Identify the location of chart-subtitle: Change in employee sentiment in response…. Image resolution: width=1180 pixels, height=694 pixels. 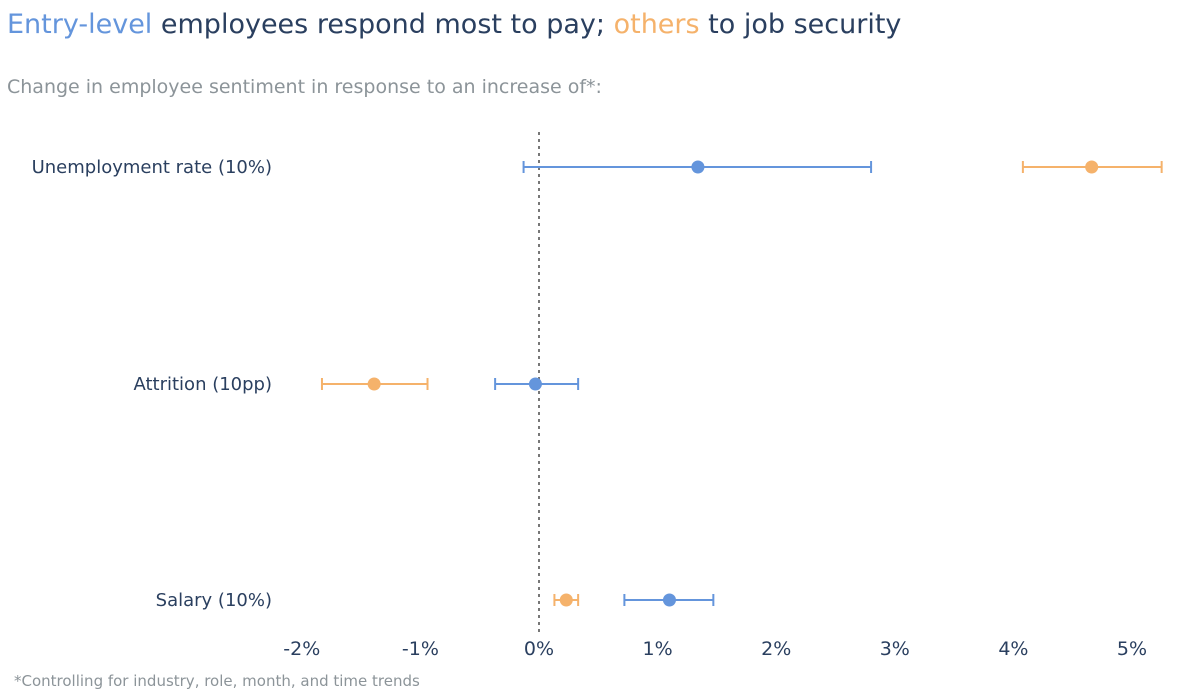
(304, 87).